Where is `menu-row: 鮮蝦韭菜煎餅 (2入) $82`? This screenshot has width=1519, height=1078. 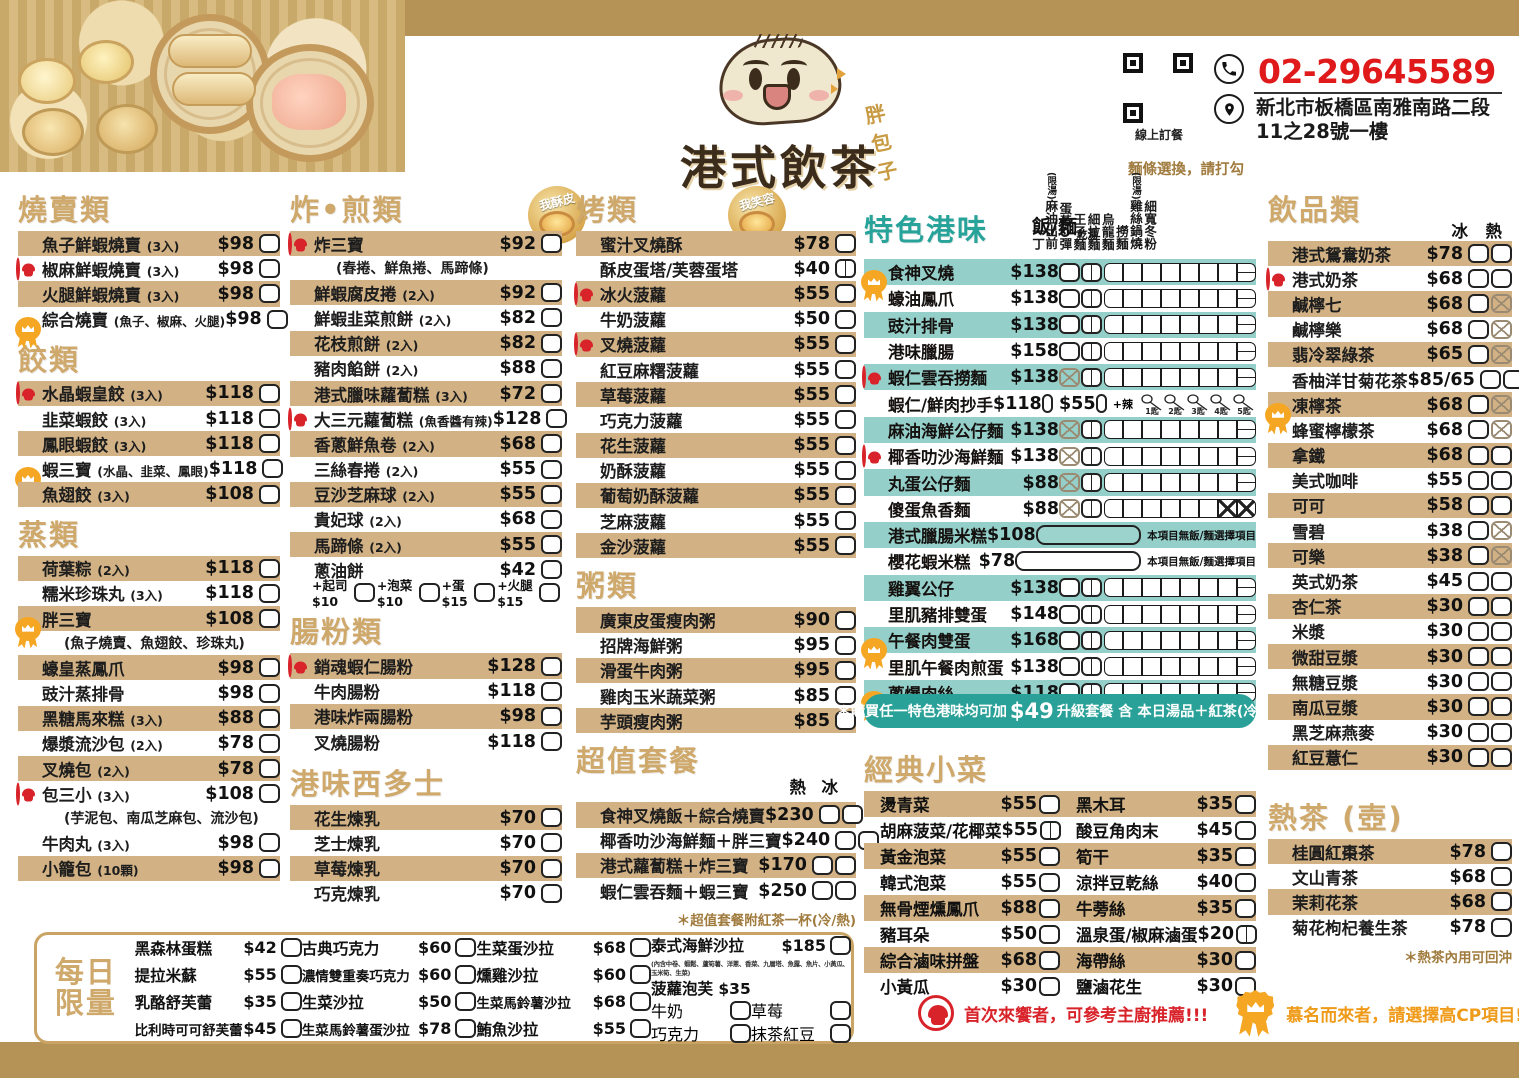 menu-row: 鮮蝦韭菜煎餅 (2入) $82 is located at coordinates (426, 317).